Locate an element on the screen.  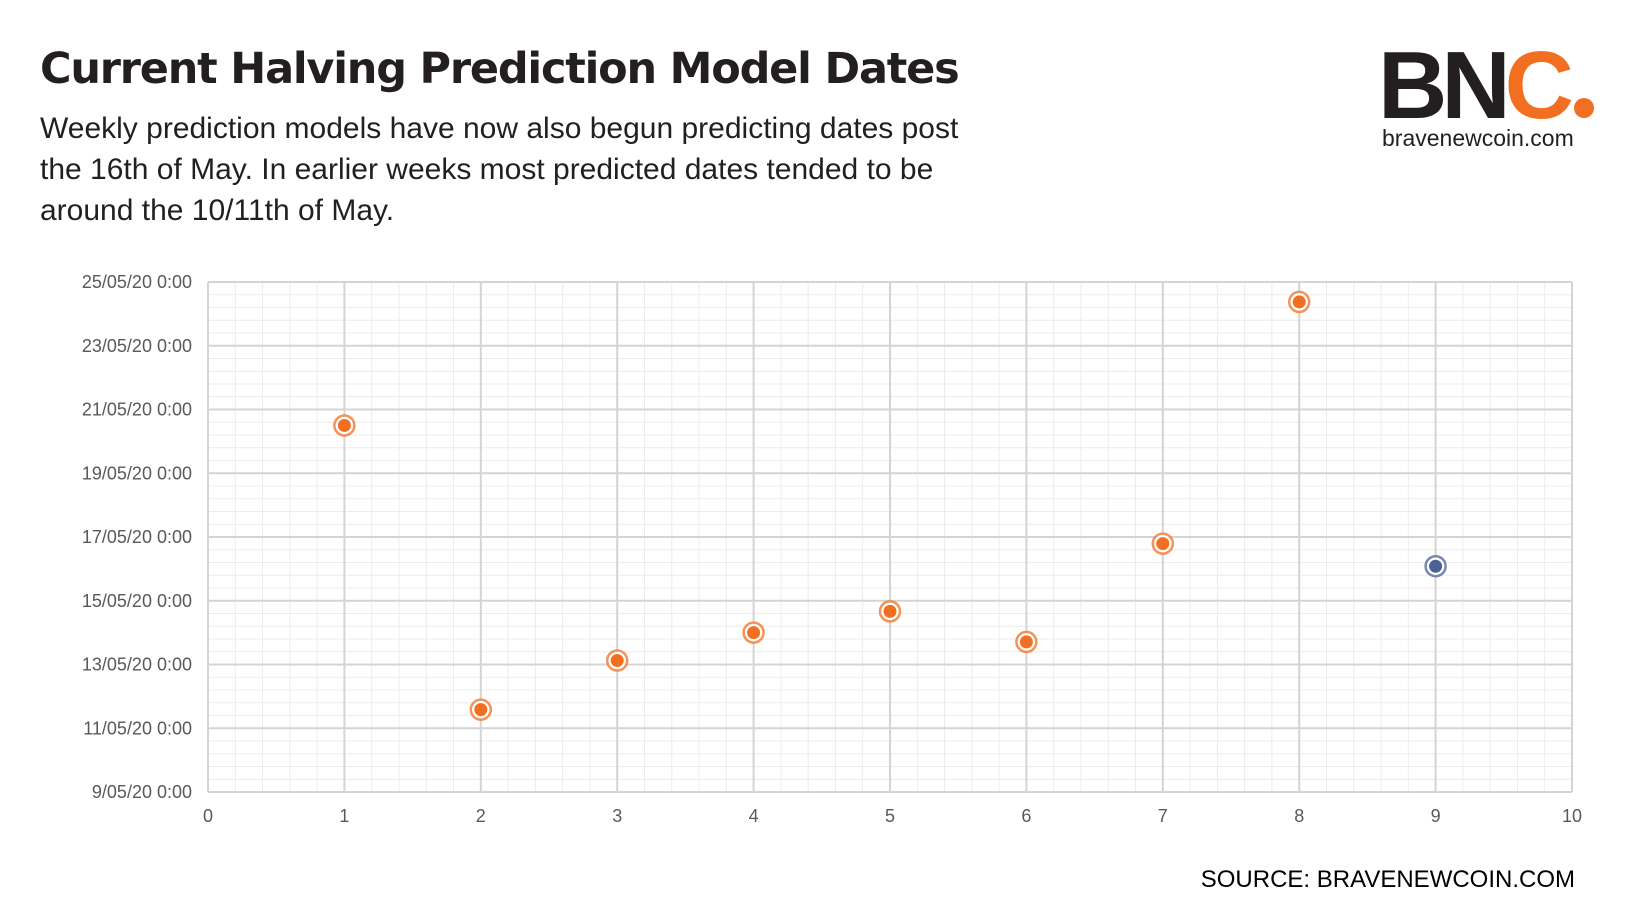
logo-url: bravenewcoin.com is located at coordinates (1478, 138).